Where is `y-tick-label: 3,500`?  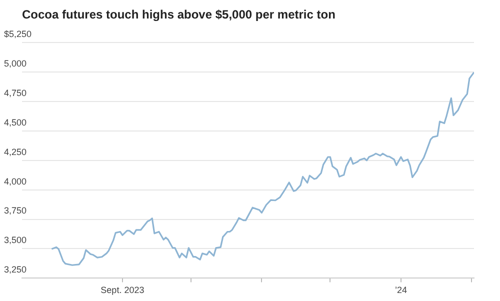
y-tick-label: 3,500 is located at coordinates (15, 240).